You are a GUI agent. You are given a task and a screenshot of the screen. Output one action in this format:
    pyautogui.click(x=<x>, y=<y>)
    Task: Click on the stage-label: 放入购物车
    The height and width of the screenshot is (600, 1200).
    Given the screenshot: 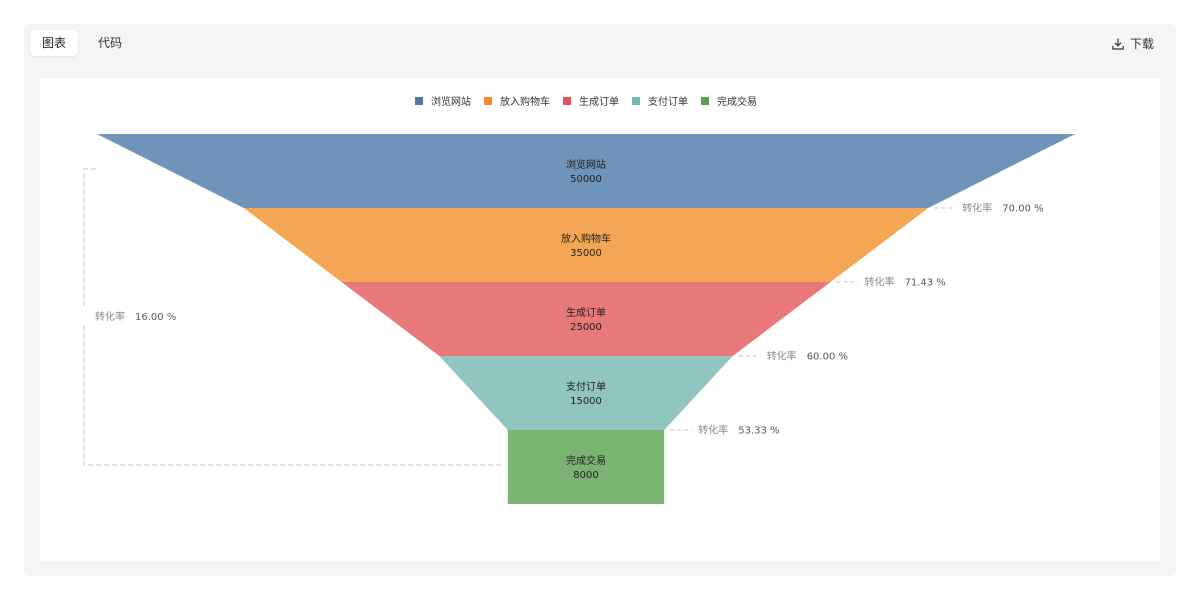 What is the action you would take?
    pyautogui.click(x=586, y=238)
    